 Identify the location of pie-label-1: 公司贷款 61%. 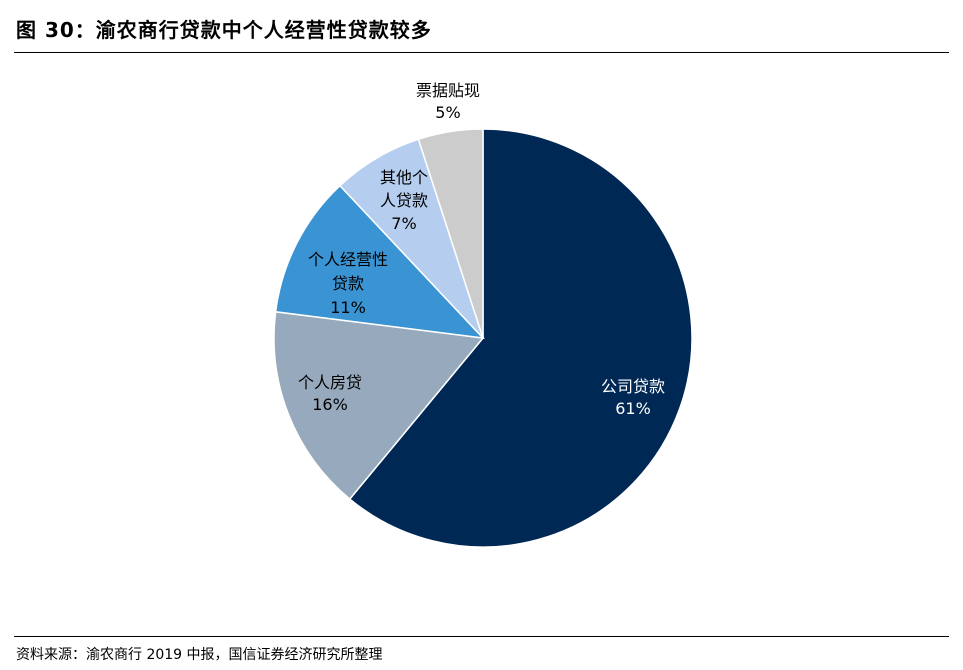
(633, 397).